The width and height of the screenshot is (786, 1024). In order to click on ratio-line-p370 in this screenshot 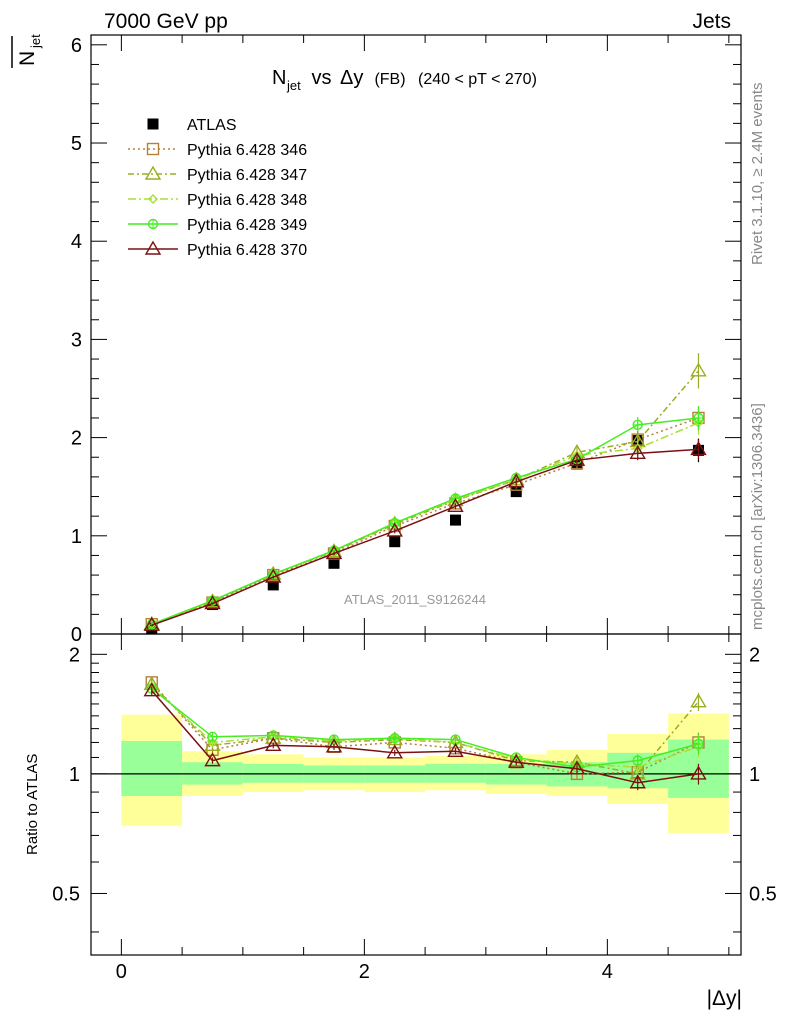, I will do `click(425, 737)`.